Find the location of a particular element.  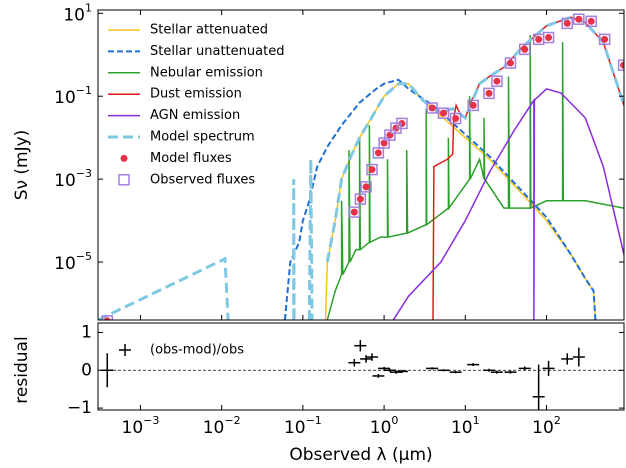

legend-label: Nebular emission is located at coordinates (206, 72).